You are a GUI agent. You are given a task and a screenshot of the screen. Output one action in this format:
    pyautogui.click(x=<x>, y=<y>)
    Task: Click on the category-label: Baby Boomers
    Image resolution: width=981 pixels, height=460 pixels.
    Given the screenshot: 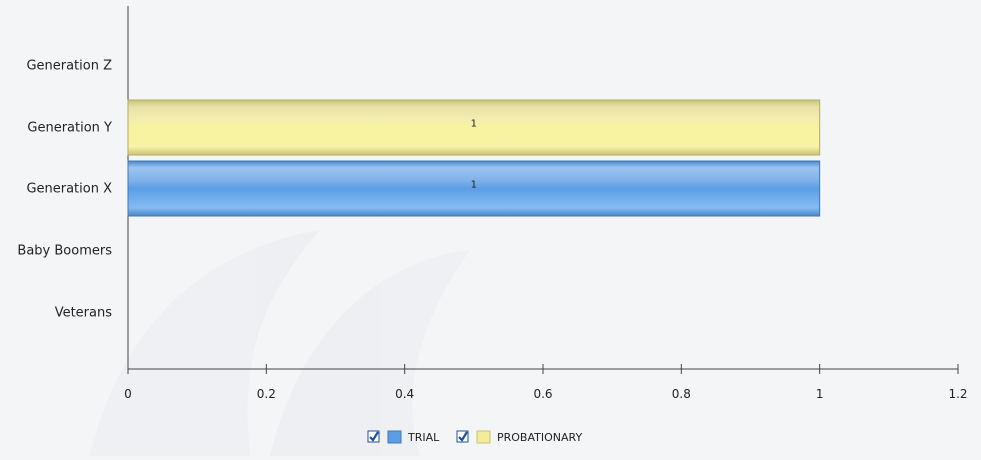 What is the action you would take?
    pyautogui.click(x=64, y=251)
    